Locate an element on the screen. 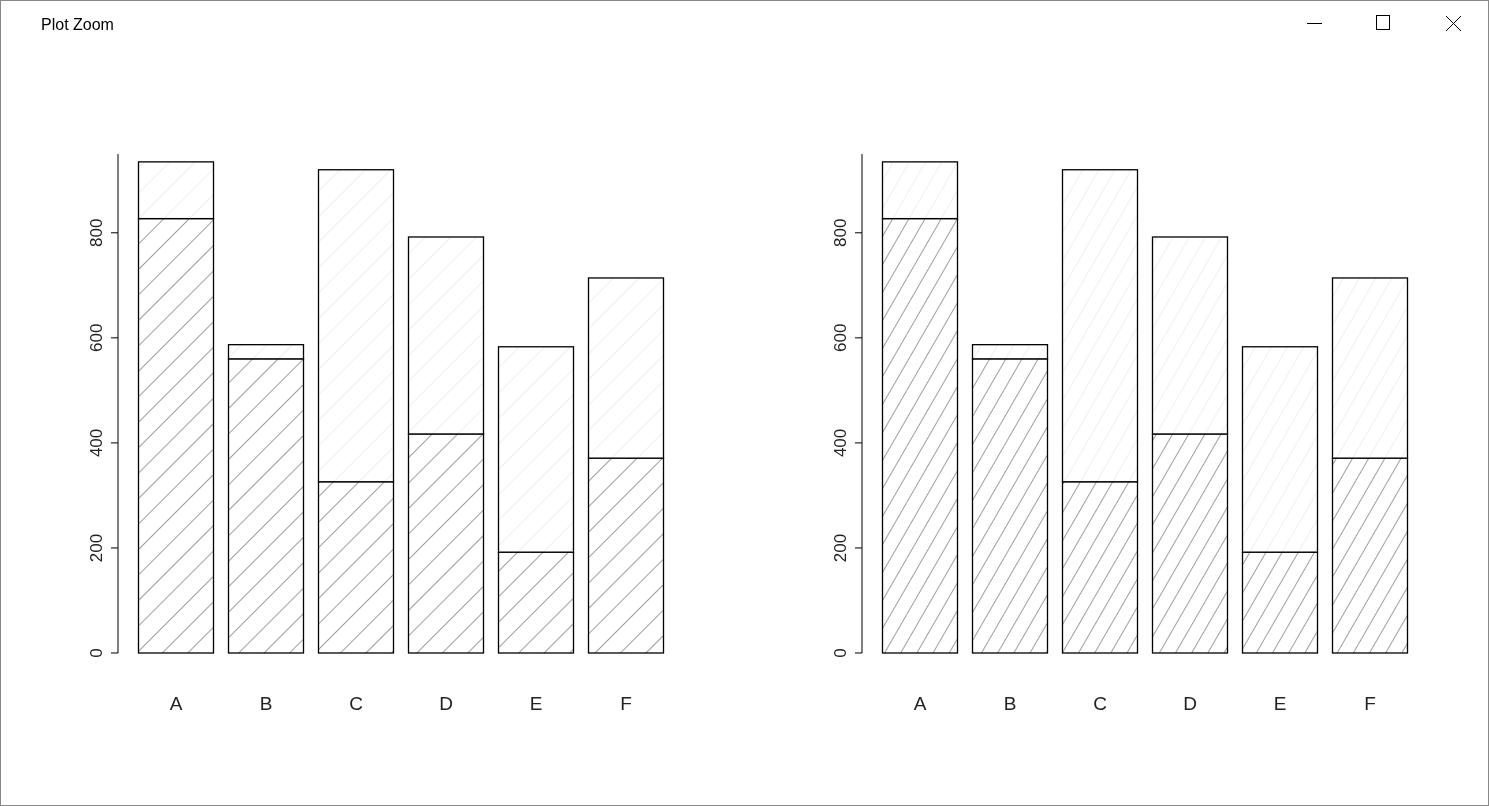  text: Plot Zoom is located at coordinates (77, 24).